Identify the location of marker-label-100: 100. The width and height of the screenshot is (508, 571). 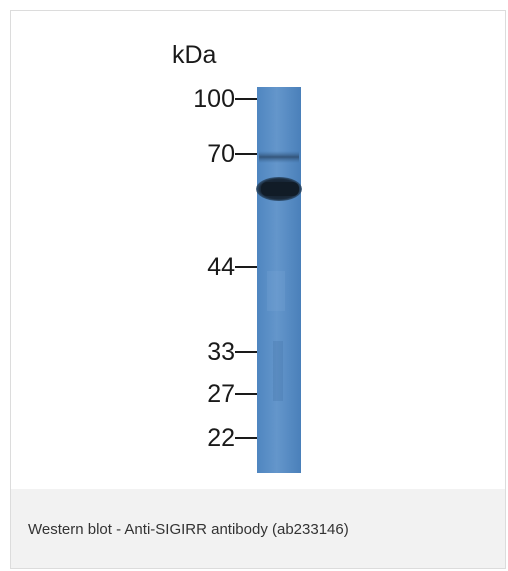
(214, 99).